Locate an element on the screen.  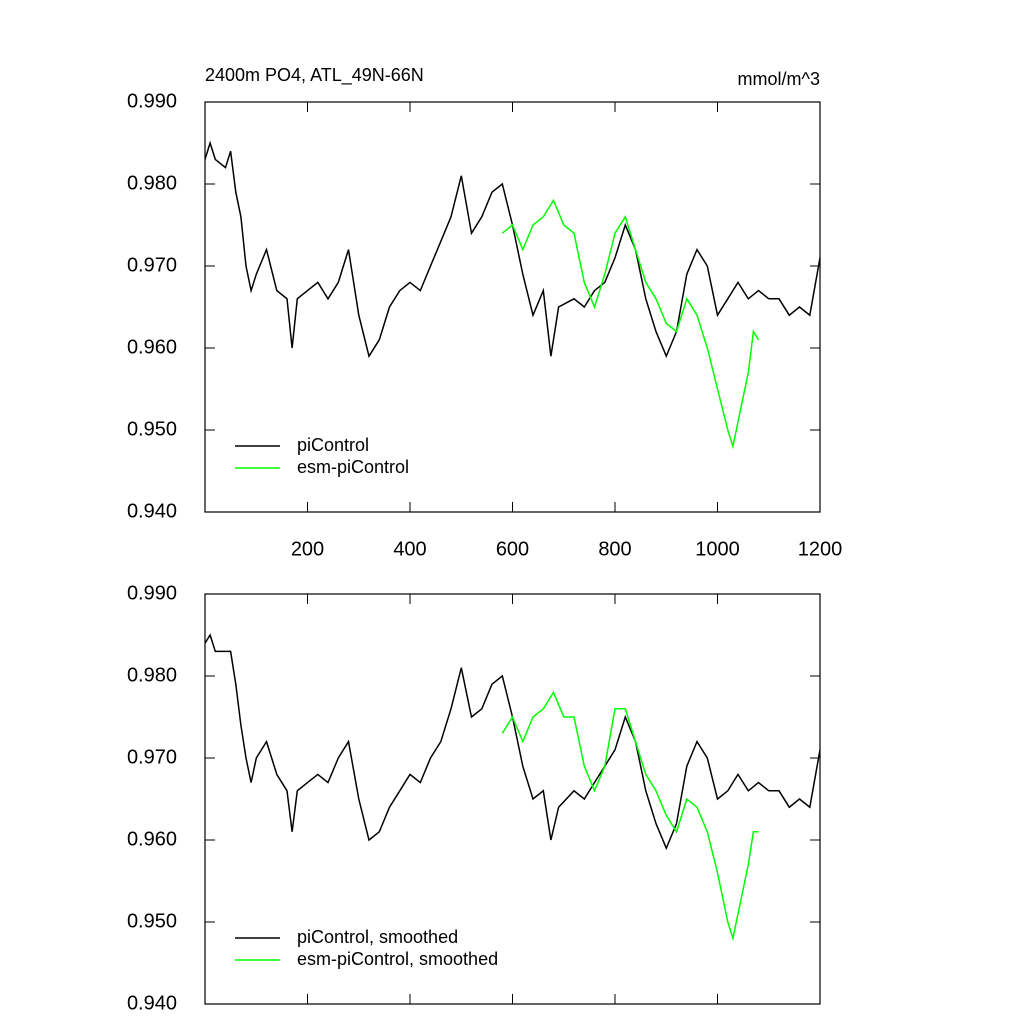
x-tick-label: 1000 is located at coordinates (717, 549).